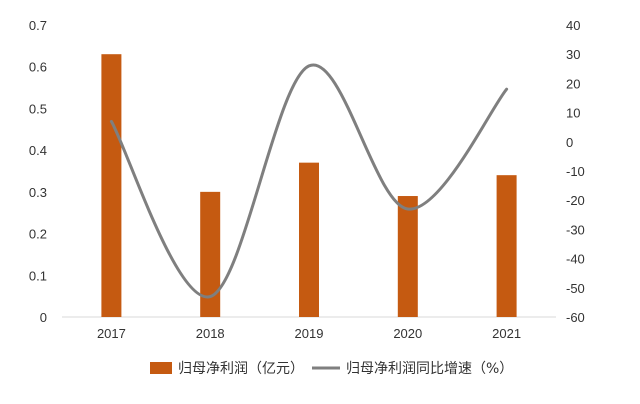 This screenshot has width=640, height=404. I want to click on left-tick-label: 0, so click(43, 317).